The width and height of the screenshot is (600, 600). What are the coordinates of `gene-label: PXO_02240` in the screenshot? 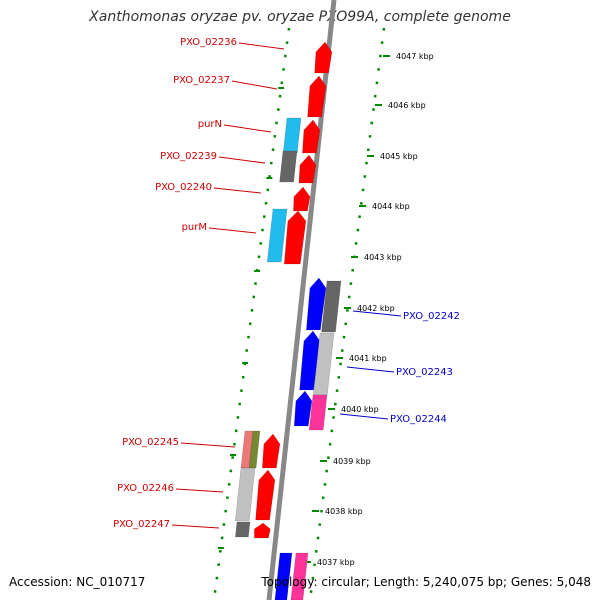 It's located at (183, 187).